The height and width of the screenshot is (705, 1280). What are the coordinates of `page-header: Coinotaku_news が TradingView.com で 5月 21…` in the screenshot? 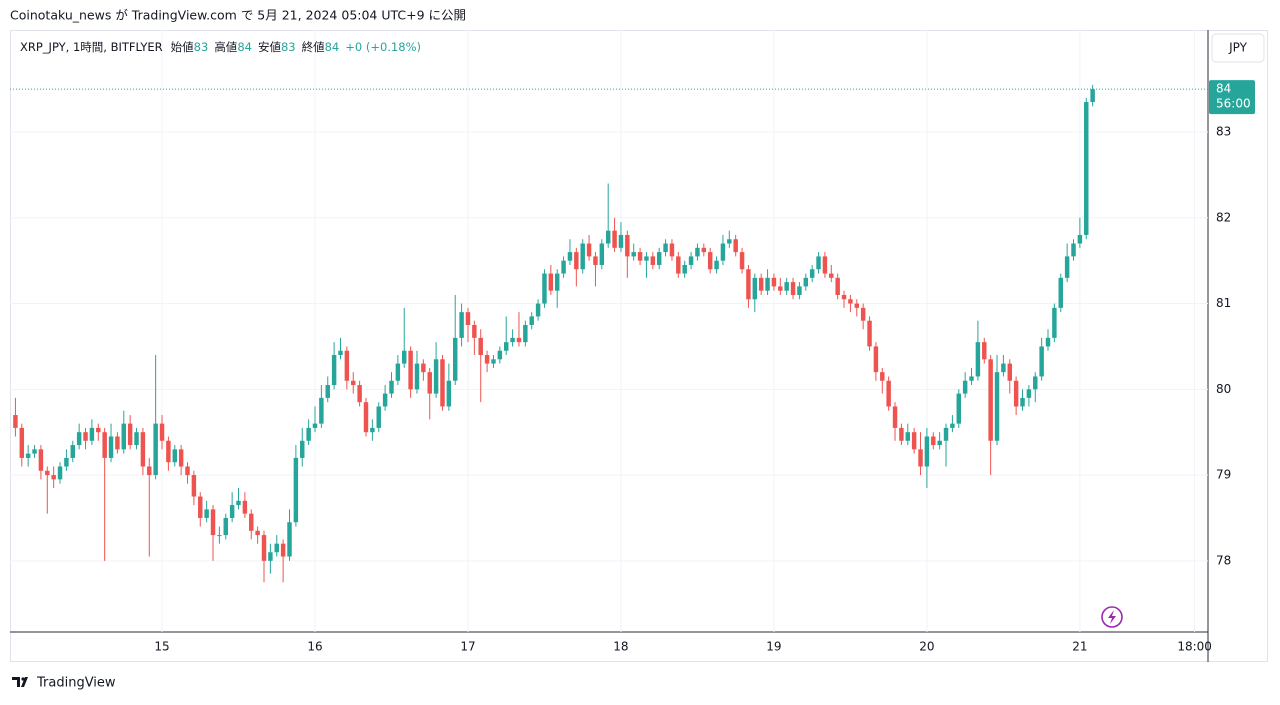 It's located at (238, 15).